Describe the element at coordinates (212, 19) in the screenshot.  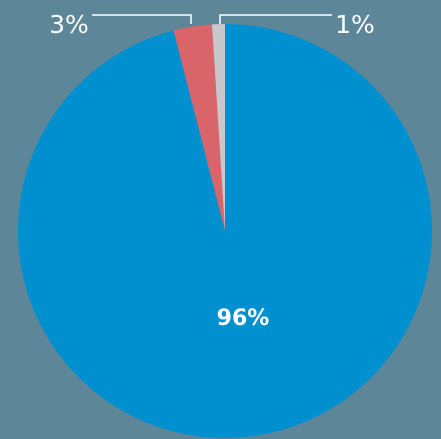
I see `leader-lines` at that location.